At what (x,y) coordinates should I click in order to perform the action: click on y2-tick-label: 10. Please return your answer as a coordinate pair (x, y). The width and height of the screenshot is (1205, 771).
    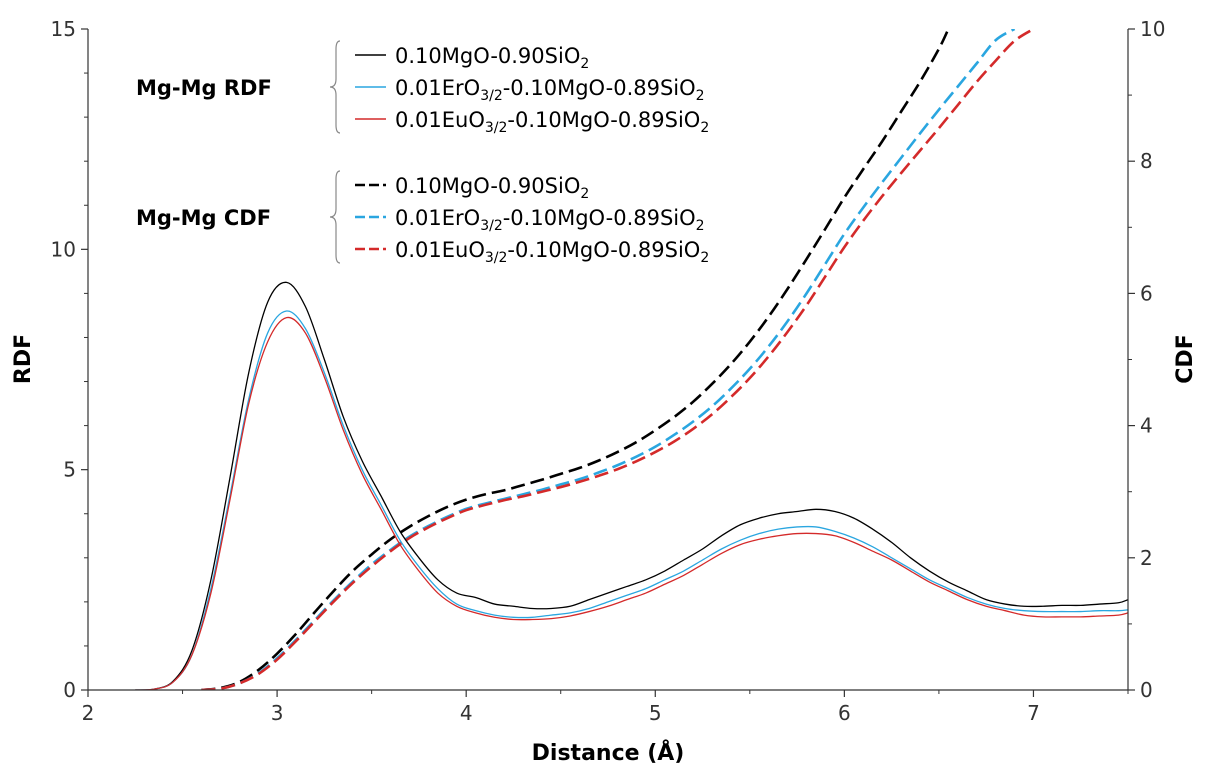
    Looking at the image, I should click on (1152, 29).